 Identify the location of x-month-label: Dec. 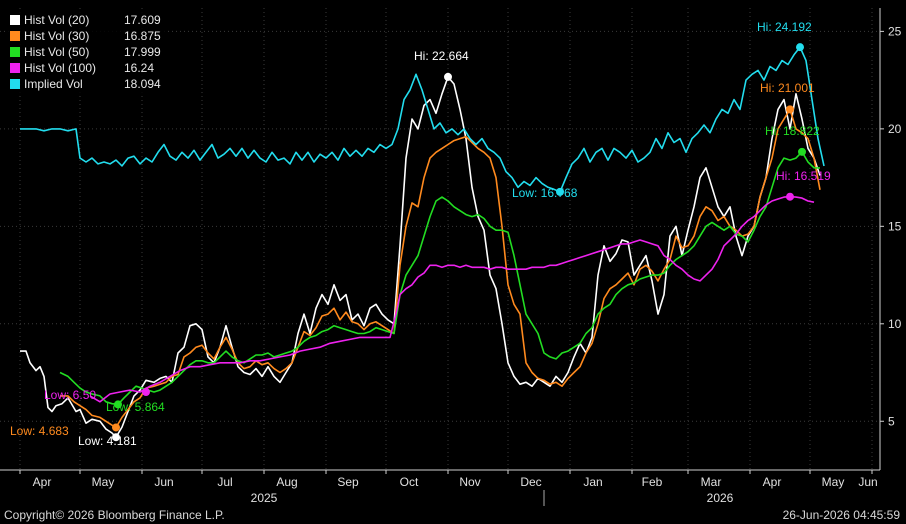
(530, 482).